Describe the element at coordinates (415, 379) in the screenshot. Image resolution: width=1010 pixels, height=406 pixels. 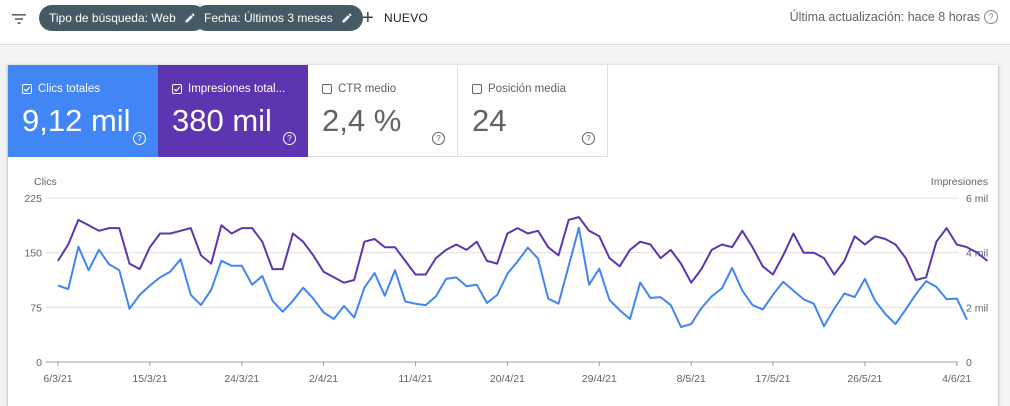
I see `x-tick-label: 11/4/21` at that location.